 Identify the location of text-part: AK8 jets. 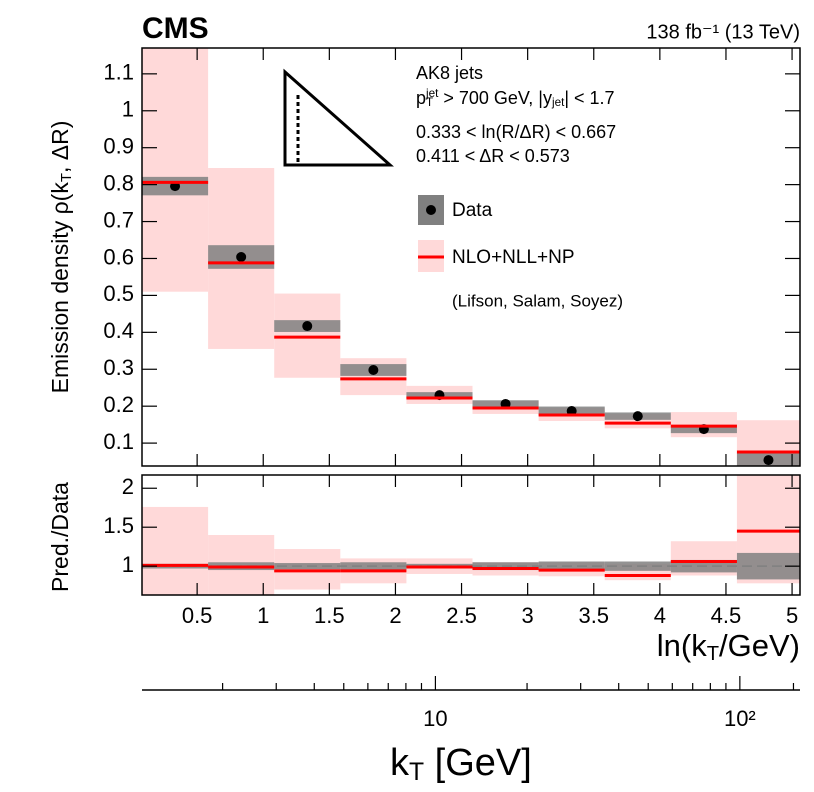
(449, 73).